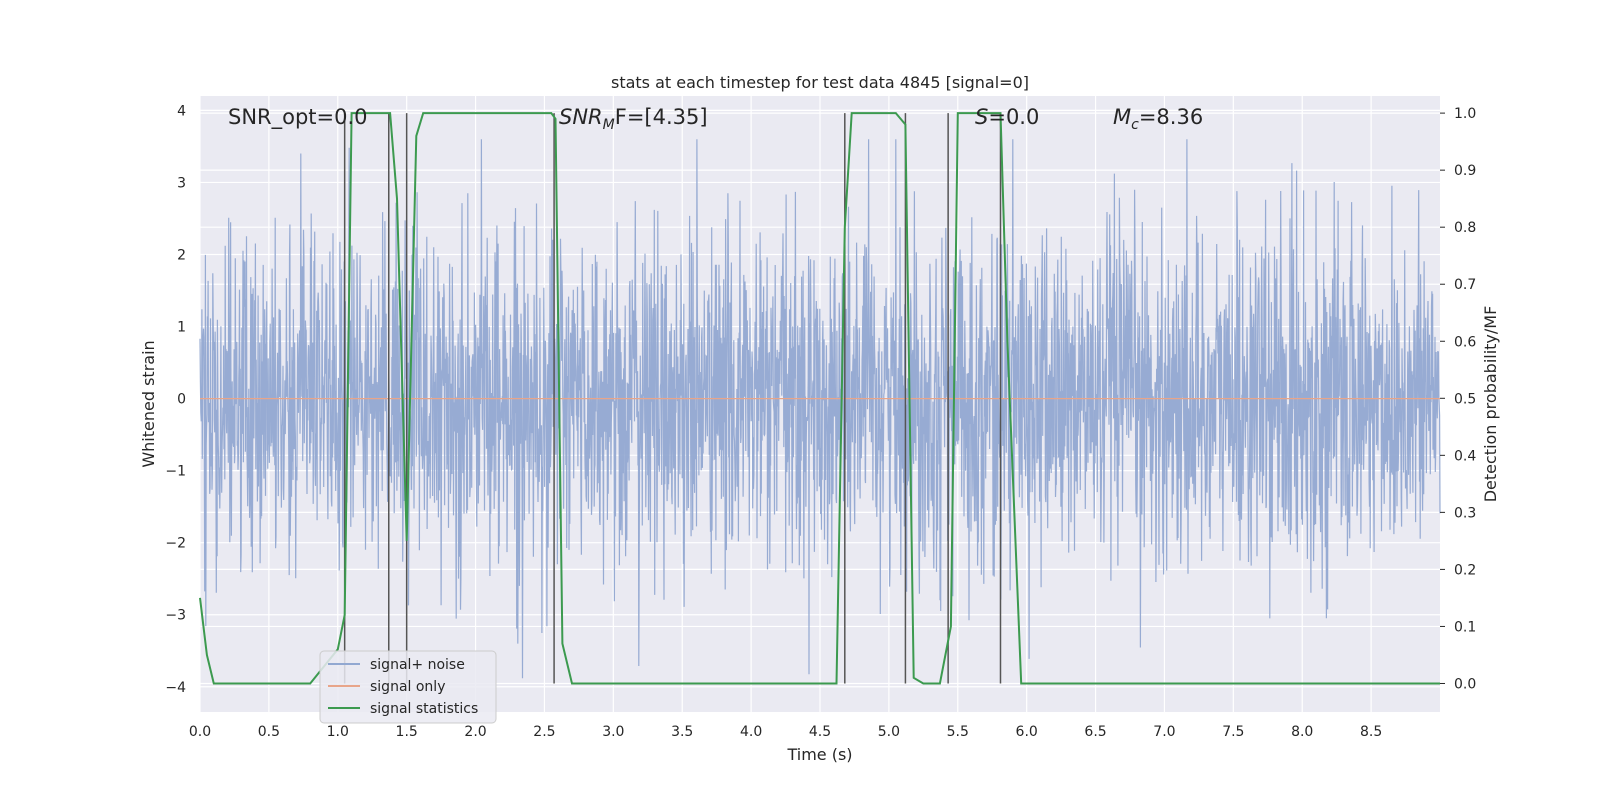  What do you see at coordinates (1465, 627) in the screenshot?
I see `y2-tick-label: 0.1` at bounding box center [1465, 627].